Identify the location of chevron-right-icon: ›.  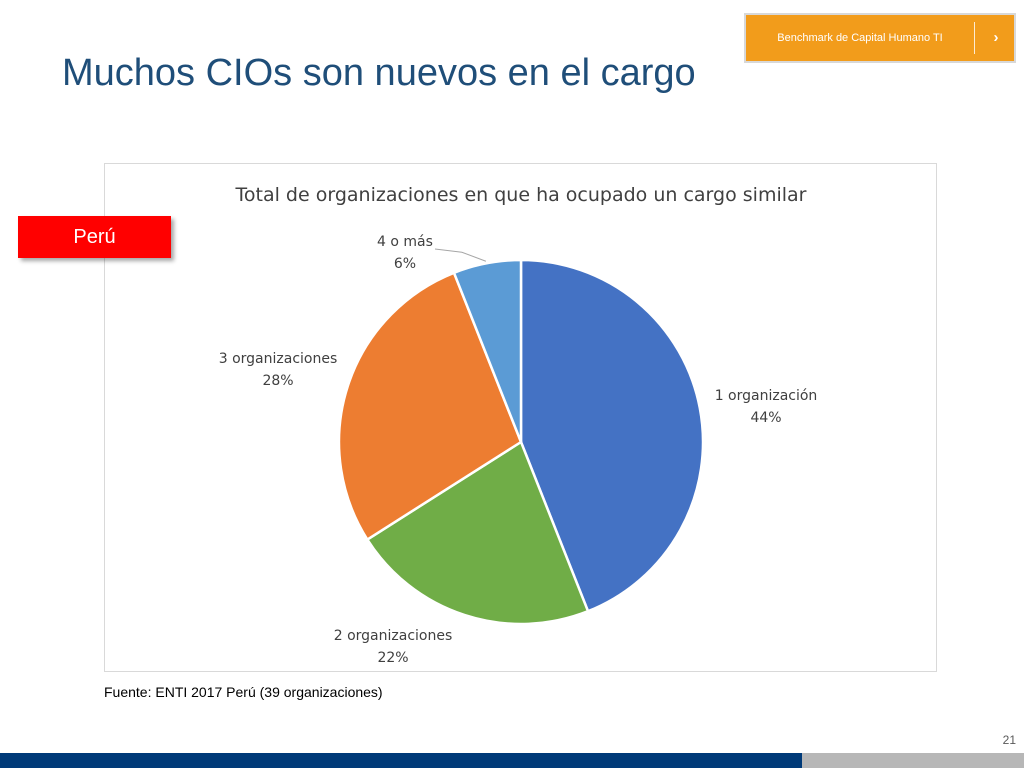
(996, 37).